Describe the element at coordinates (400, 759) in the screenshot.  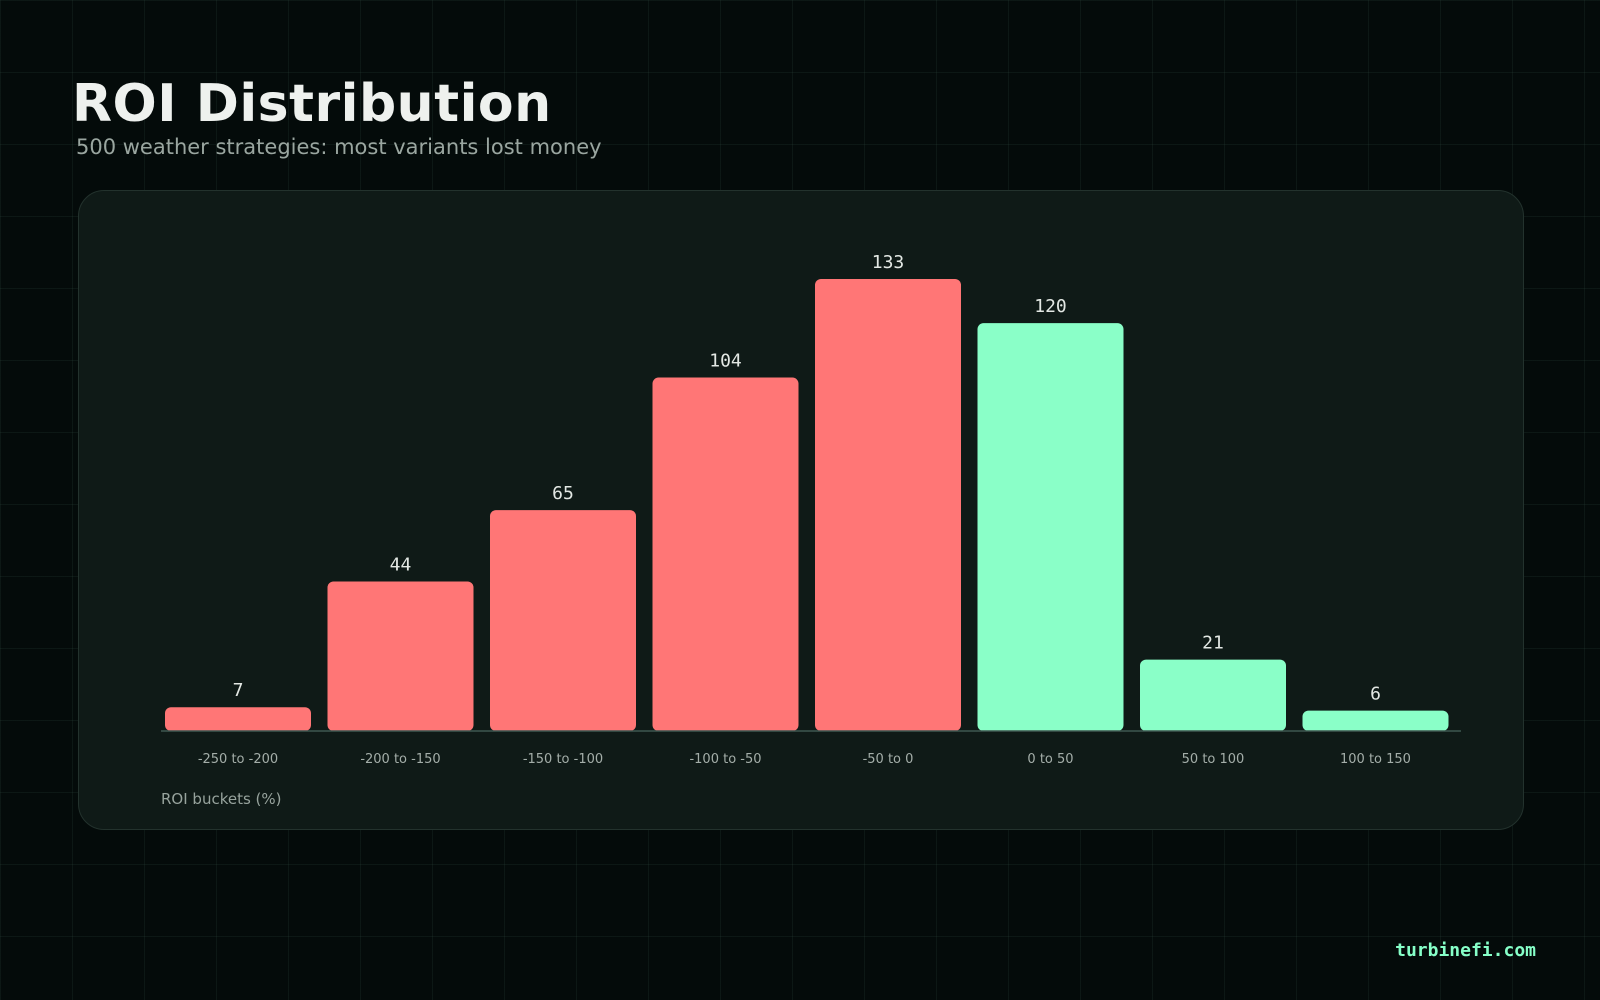
I see `x-tick-label: -200 to -150` at that location.